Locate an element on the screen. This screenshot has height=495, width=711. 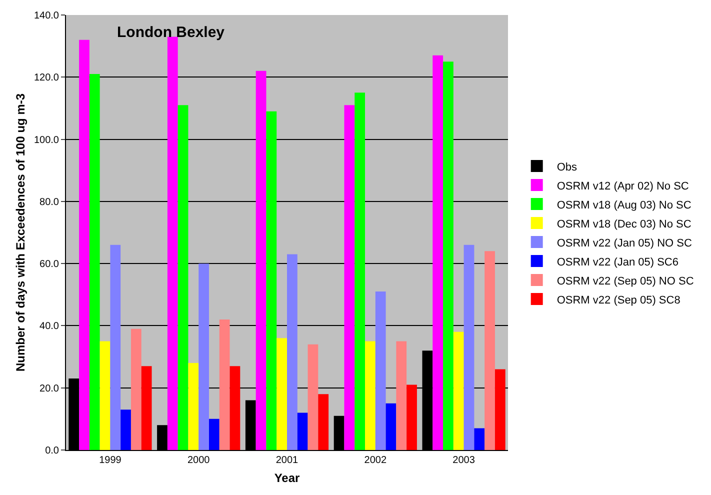
legend-label: OSRM v22 (Sep 05) SC8 is located at coordinates (618, 300).